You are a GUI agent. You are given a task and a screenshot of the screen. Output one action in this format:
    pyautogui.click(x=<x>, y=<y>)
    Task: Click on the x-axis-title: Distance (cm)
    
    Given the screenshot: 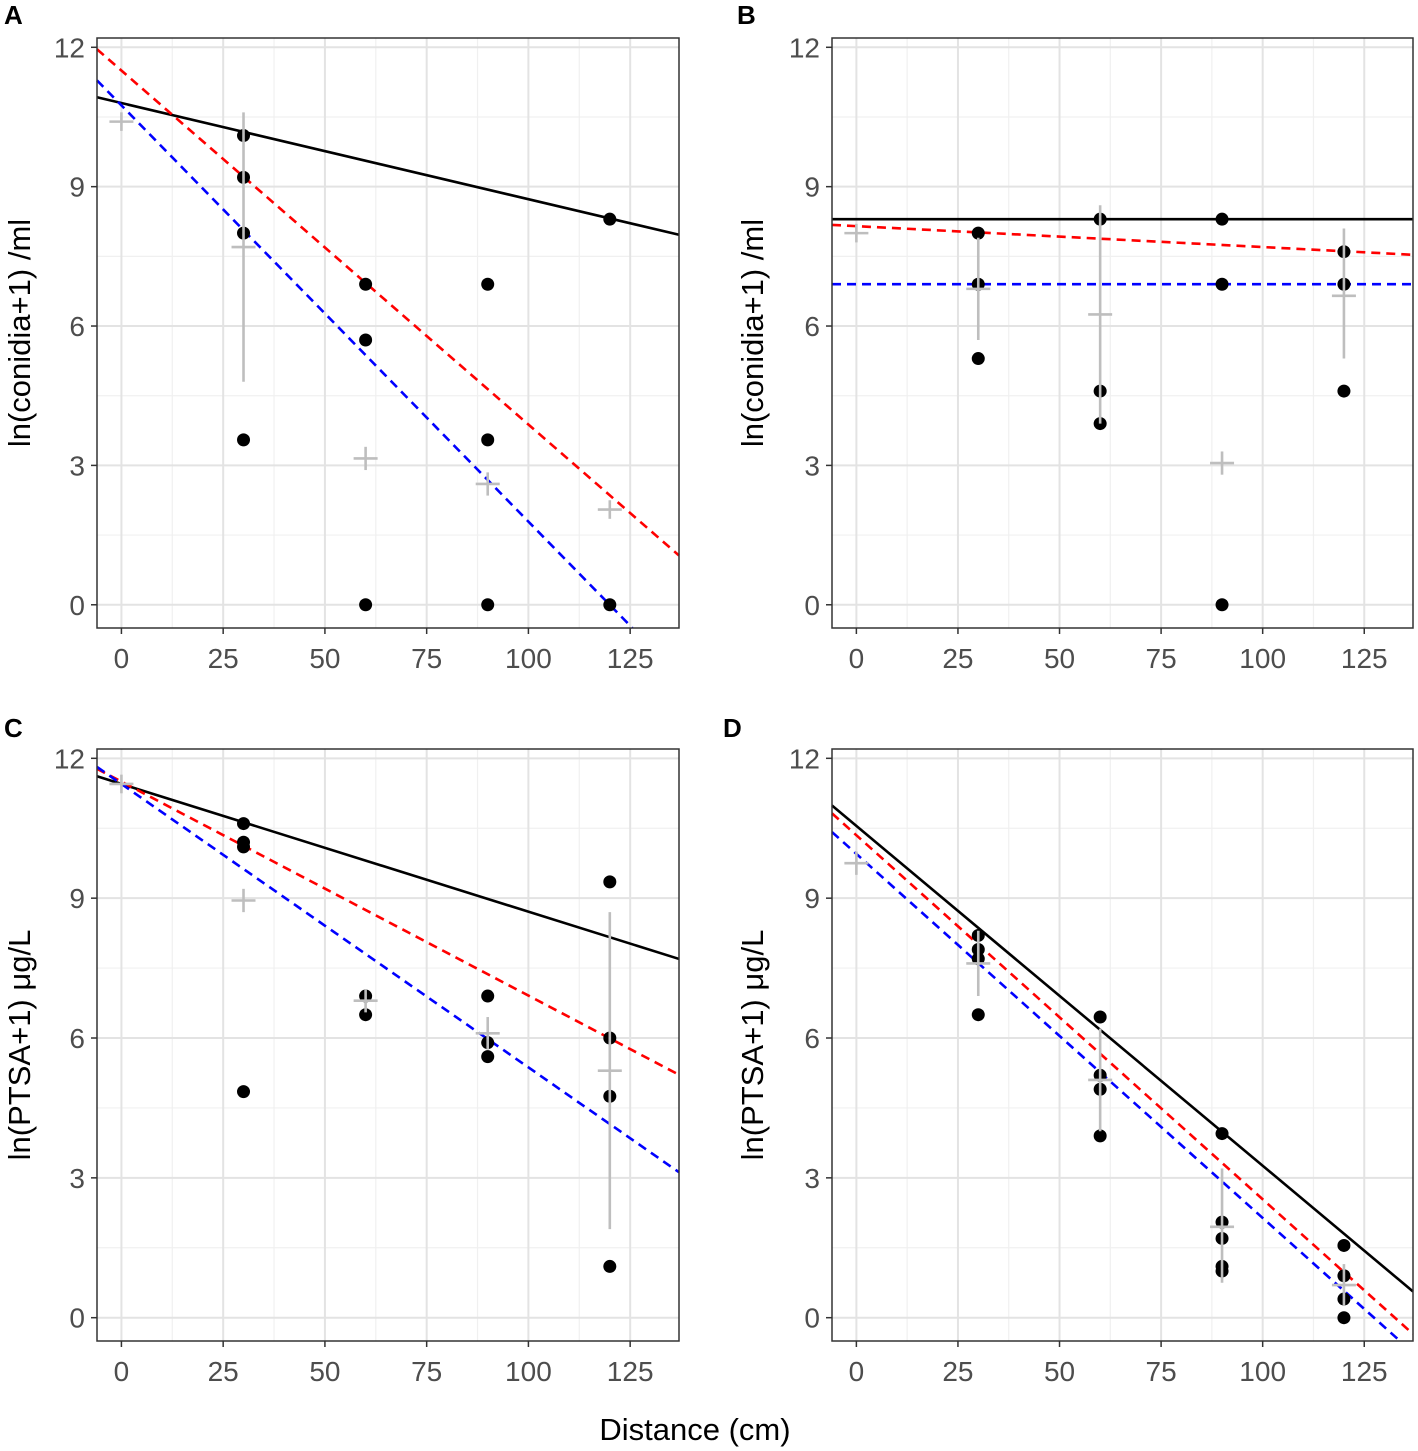 What is the action you would take?
    pyautogui.click(x=694, y=1429)
    